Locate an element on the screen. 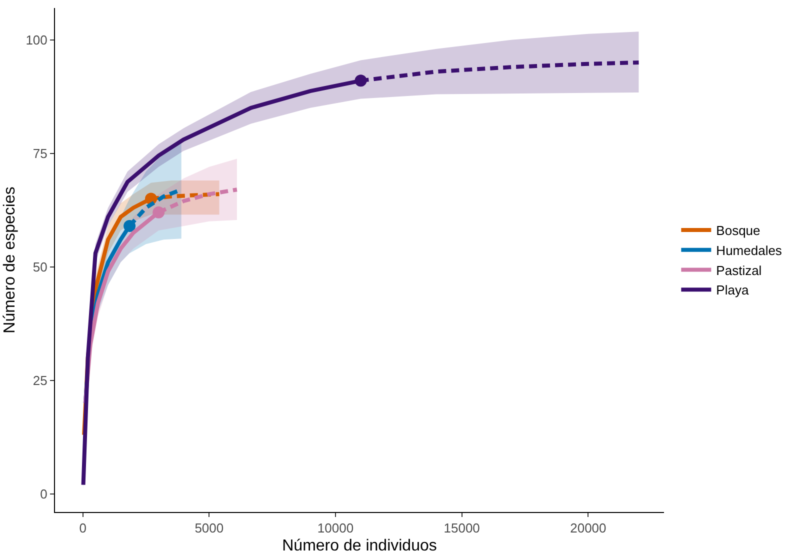 Image resolution: width=796 pixels, height=559 pixels. legend-label: Bosque is located at coordinates (738, 230).